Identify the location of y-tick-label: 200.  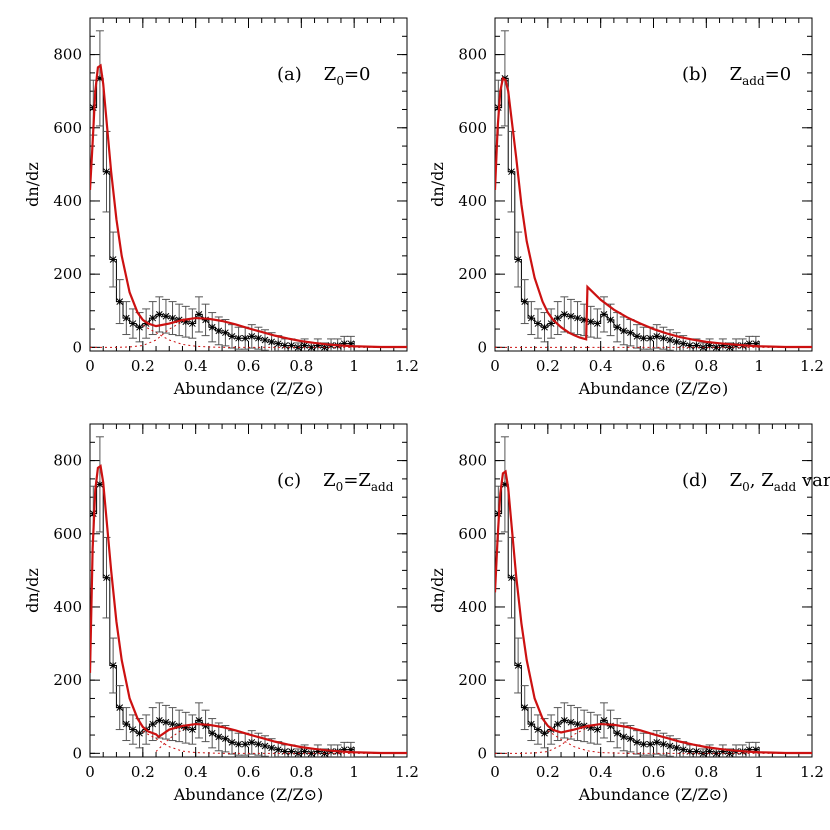
(67, 274).